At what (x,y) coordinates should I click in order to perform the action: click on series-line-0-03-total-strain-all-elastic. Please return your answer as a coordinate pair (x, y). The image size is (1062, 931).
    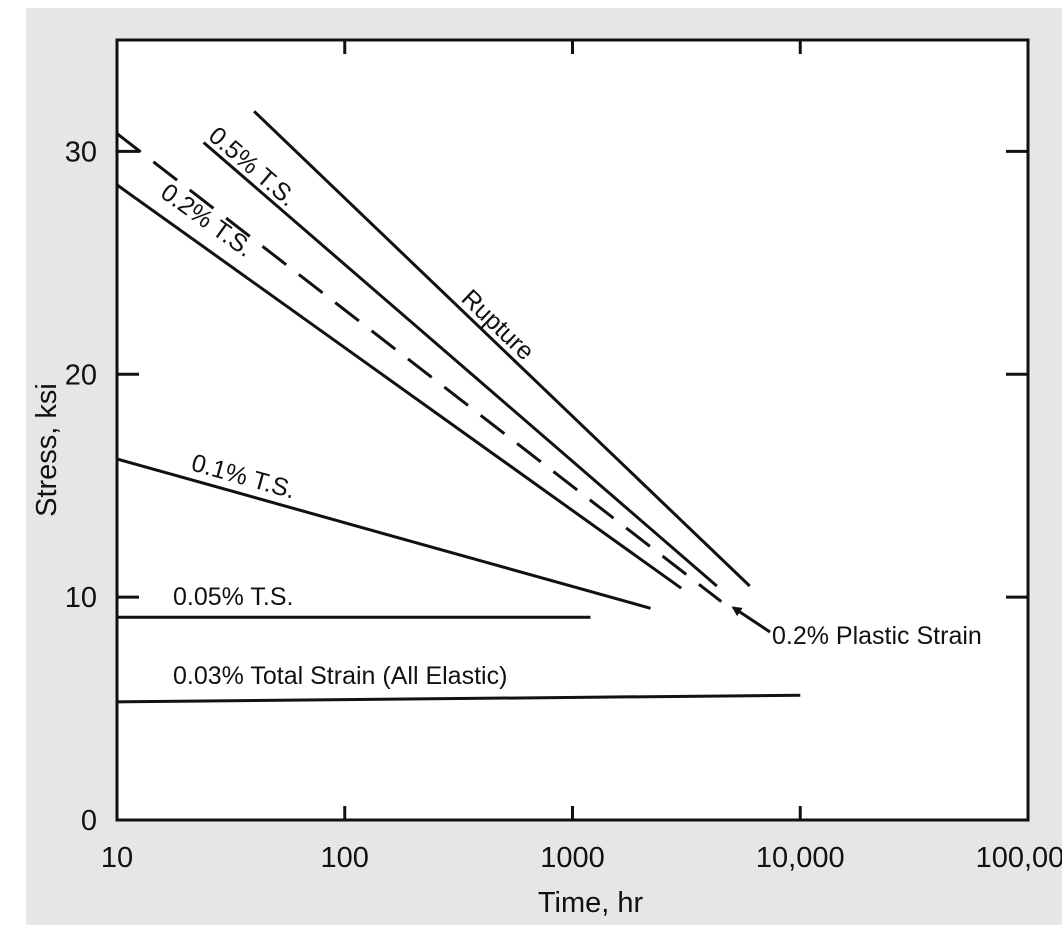
    Looking at the image, I should click on (458, 698).